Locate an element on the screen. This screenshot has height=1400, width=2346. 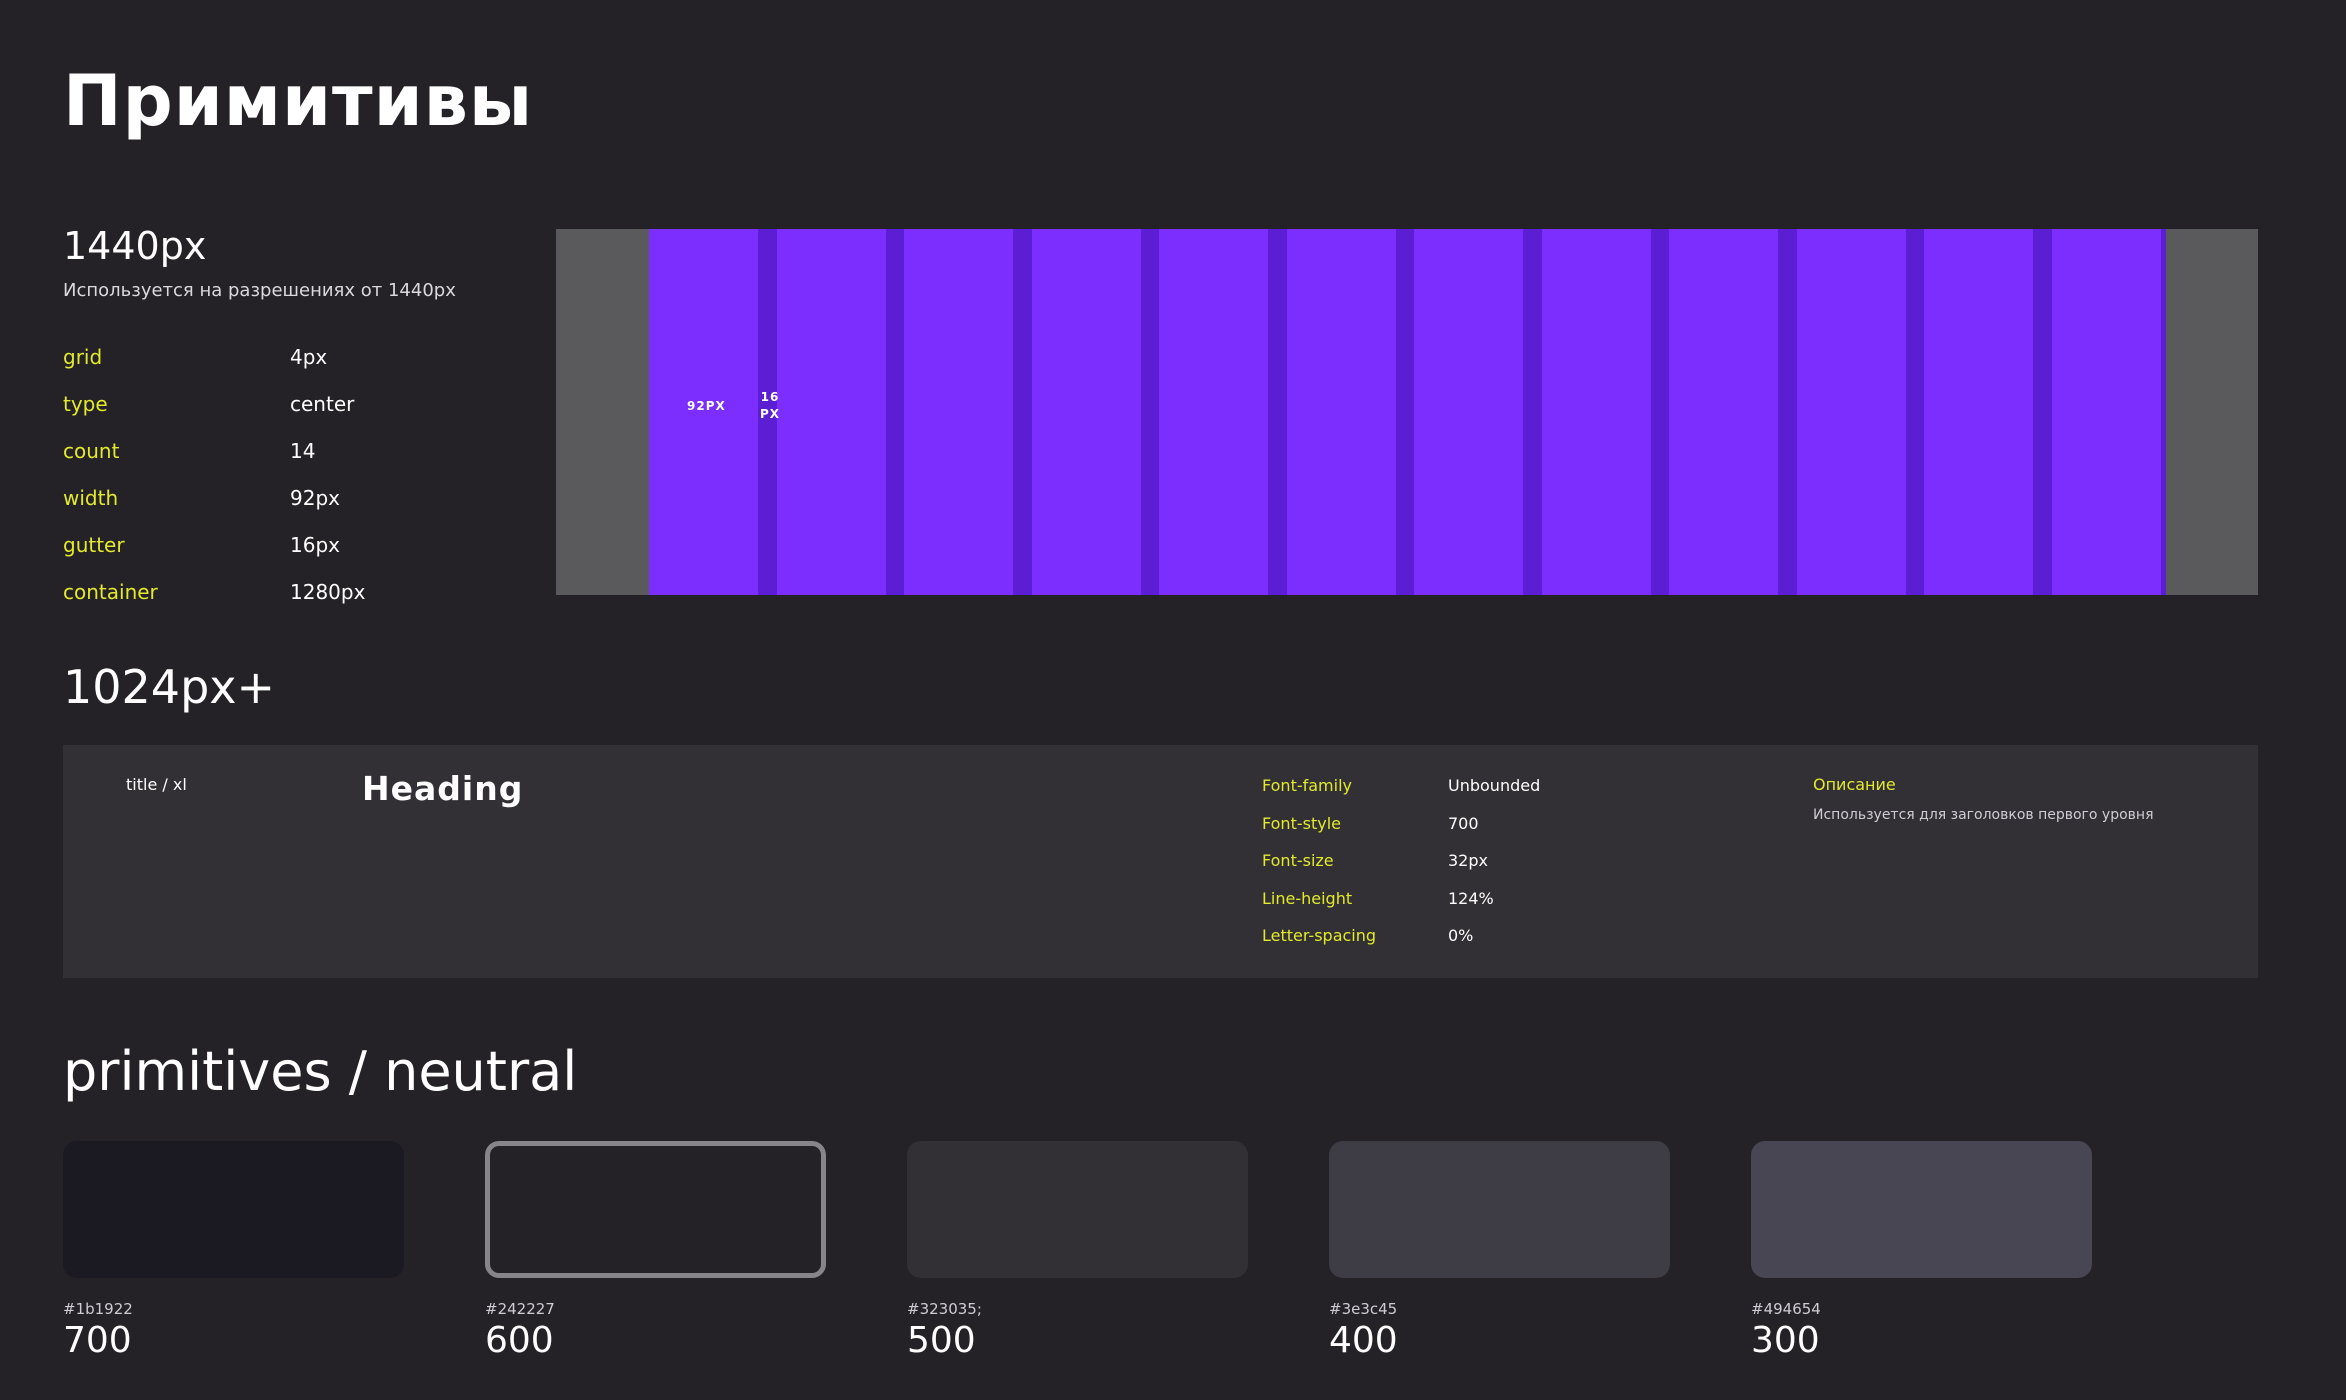
property-key: Font-style is located at coordinates (1301, 823).